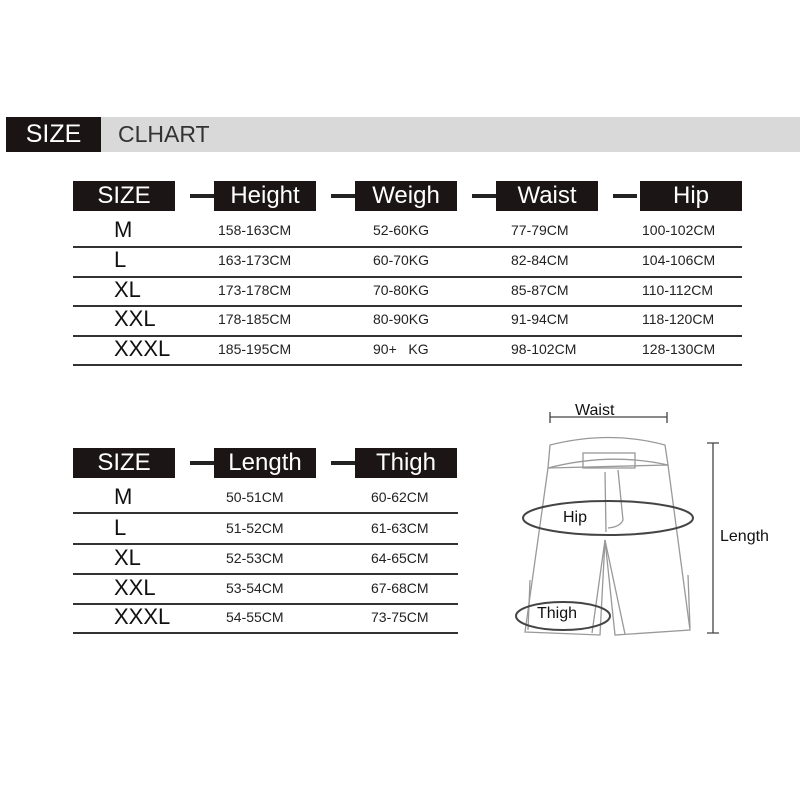  I want to click on banner-title: CLHART, so click(164, 134).